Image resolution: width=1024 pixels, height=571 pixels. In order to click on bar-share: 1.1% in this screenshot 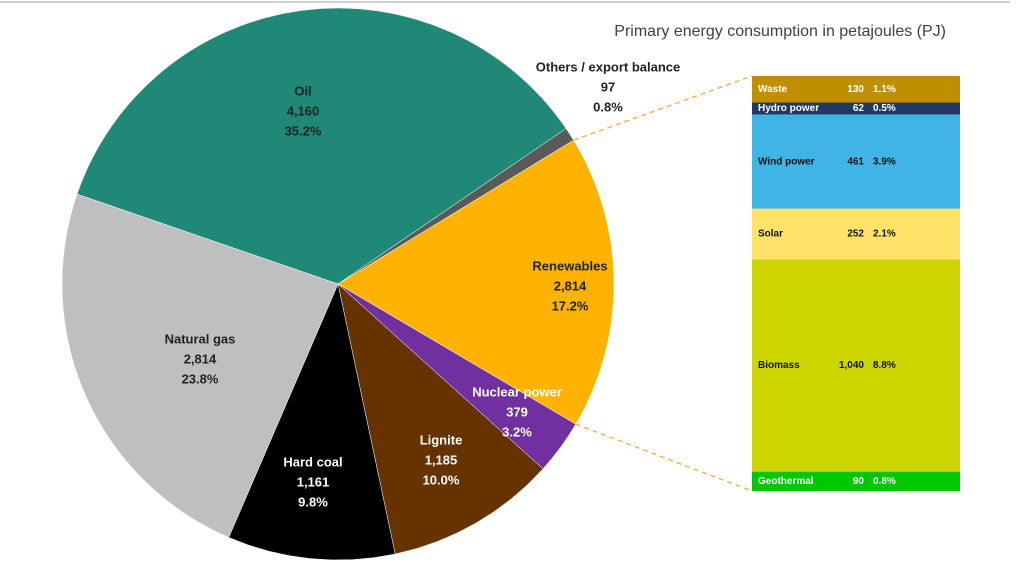, I will do `click(884, 89)`.